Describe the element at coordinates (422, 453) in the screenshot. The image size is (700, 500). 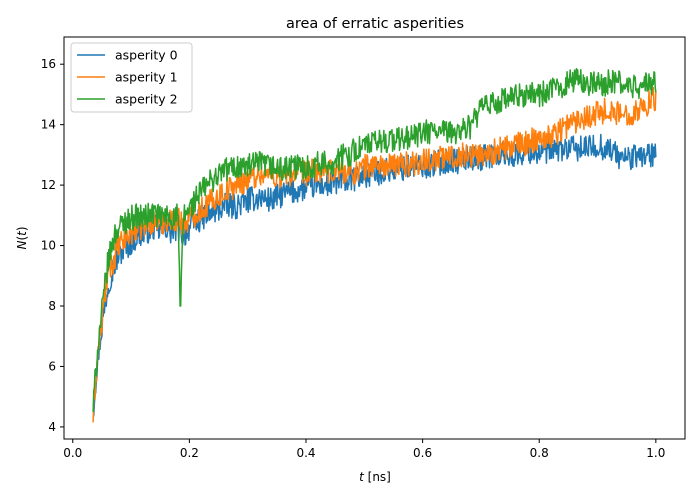
I see `x-tick-label-3: 0.6` at that location.